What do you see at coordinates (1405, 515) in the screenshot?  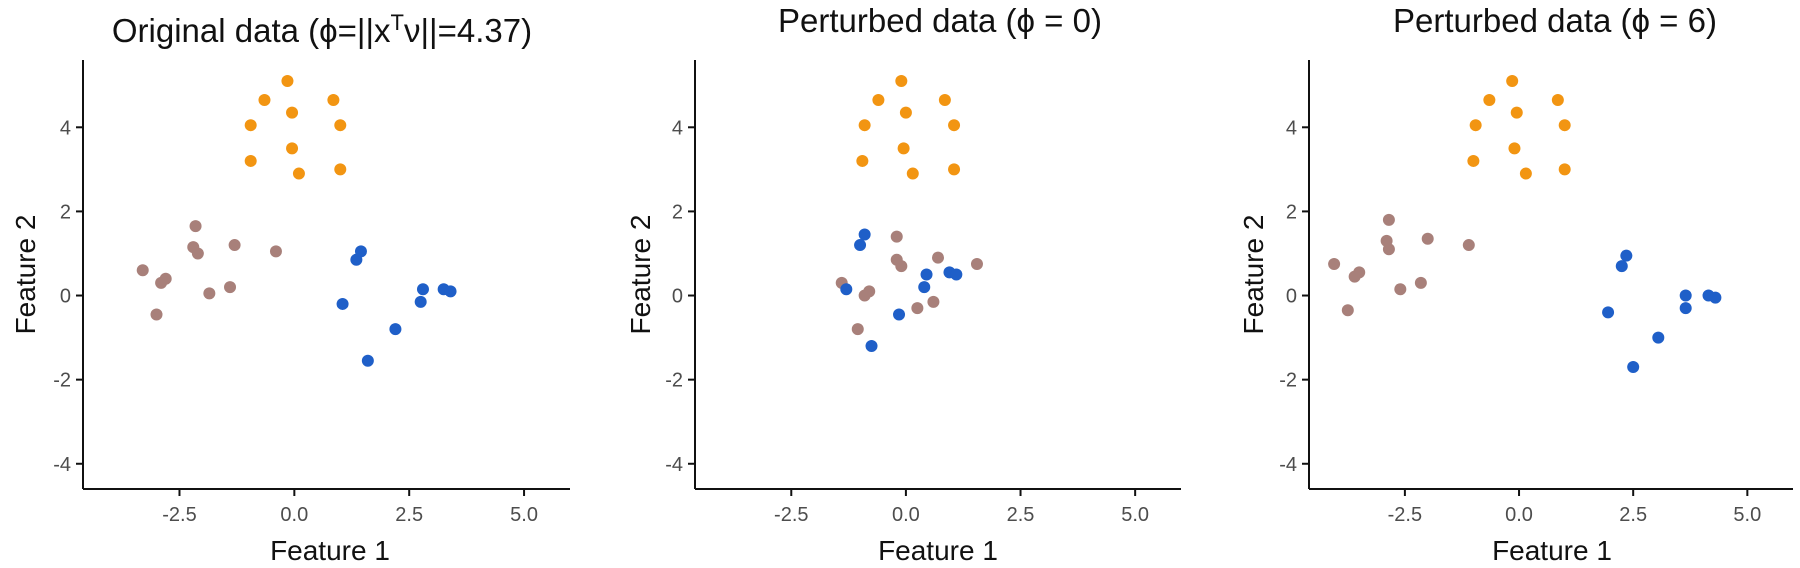 I see `x-tick-label: -2.5` at bounding box center [1405, 515].